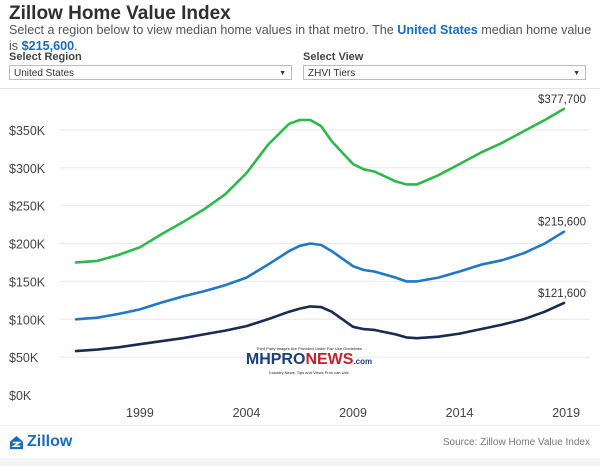 The height and width of the screenshot is (466, 600). I want to click on watermark-brand-left: MHPRO, so click(275, 359).